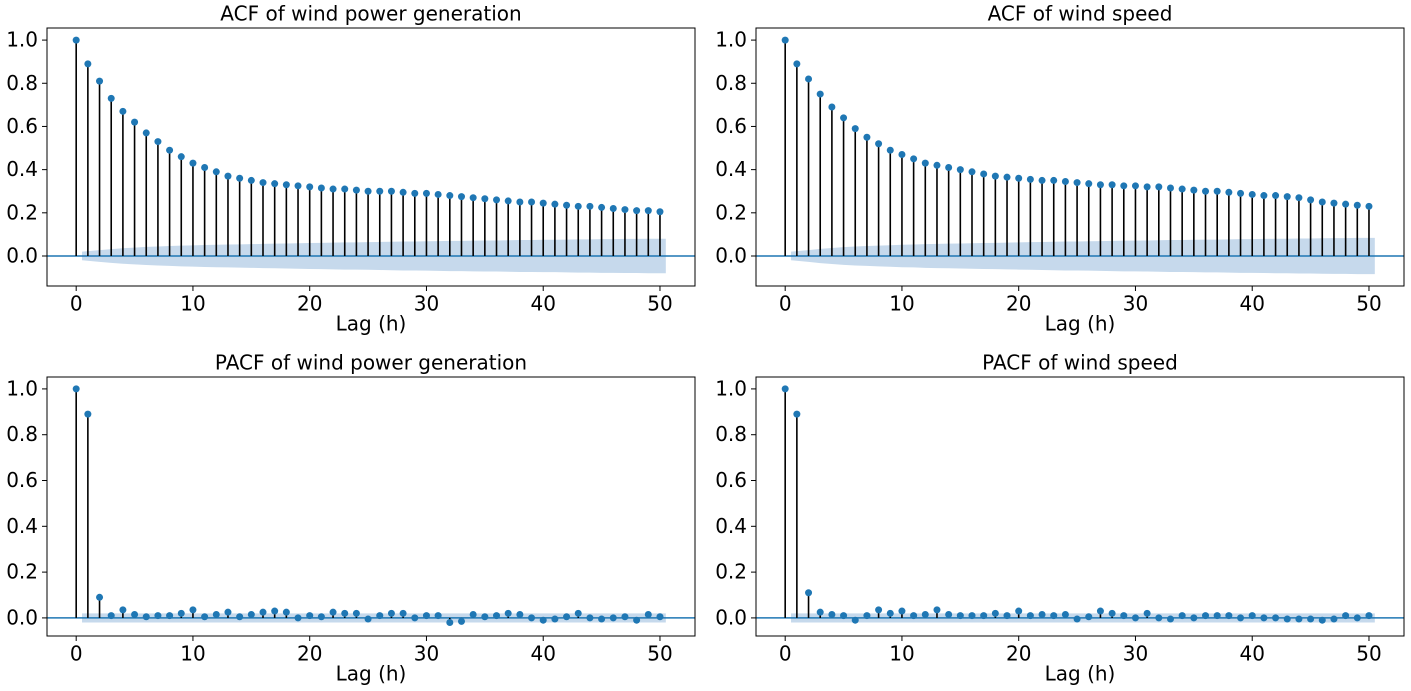 The width and height of the screenshot is (1411, 691). What do you see at coordinates (426, 654) in the screenshot?
I see `x-tick-label: 30` at bounding box center [426, 654].